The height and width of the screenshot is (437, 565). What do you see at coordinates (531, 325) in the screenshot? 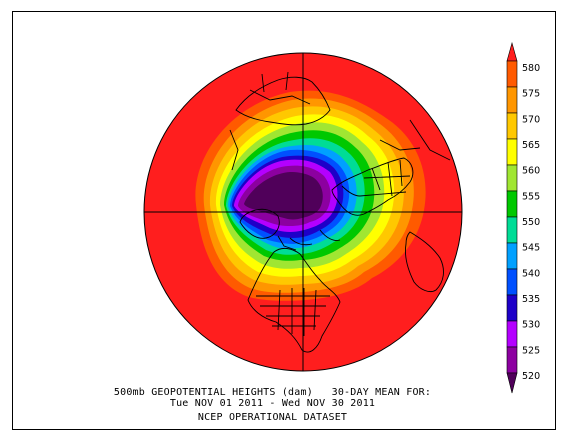
I see `colorbar-tick-label: 530` at bounding box center [531, 325].